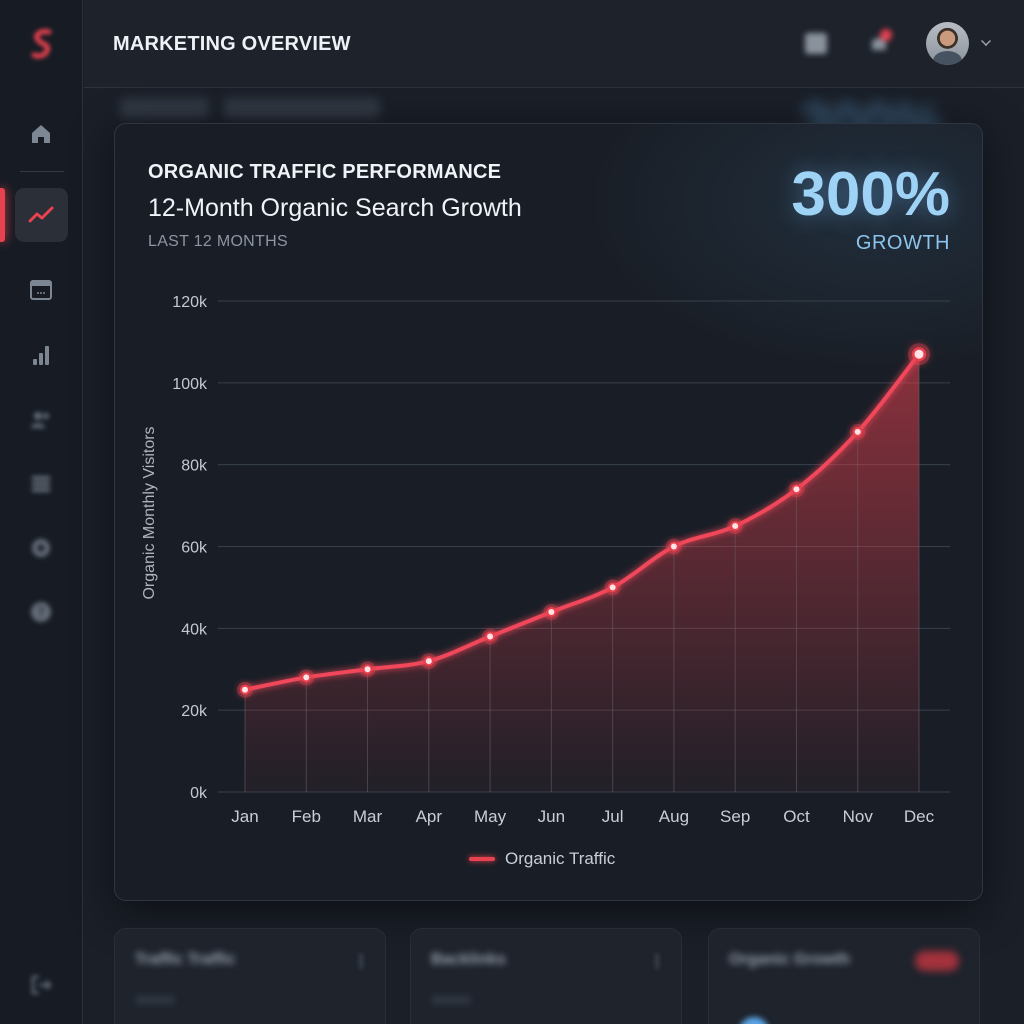  I want to click on y-tick-label: 80k, so click(194, 466).